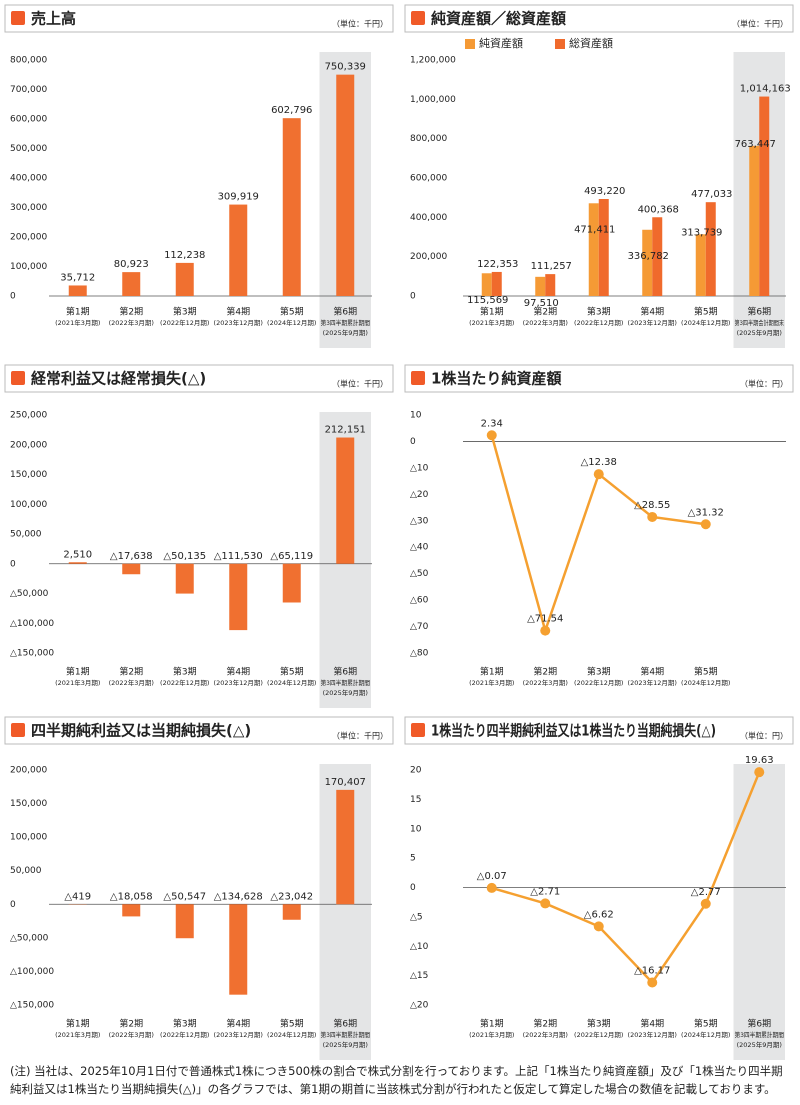  Describe the element at coordinates (419, 976) in the screenshot. I see `y-tick-label: △15` at that location.